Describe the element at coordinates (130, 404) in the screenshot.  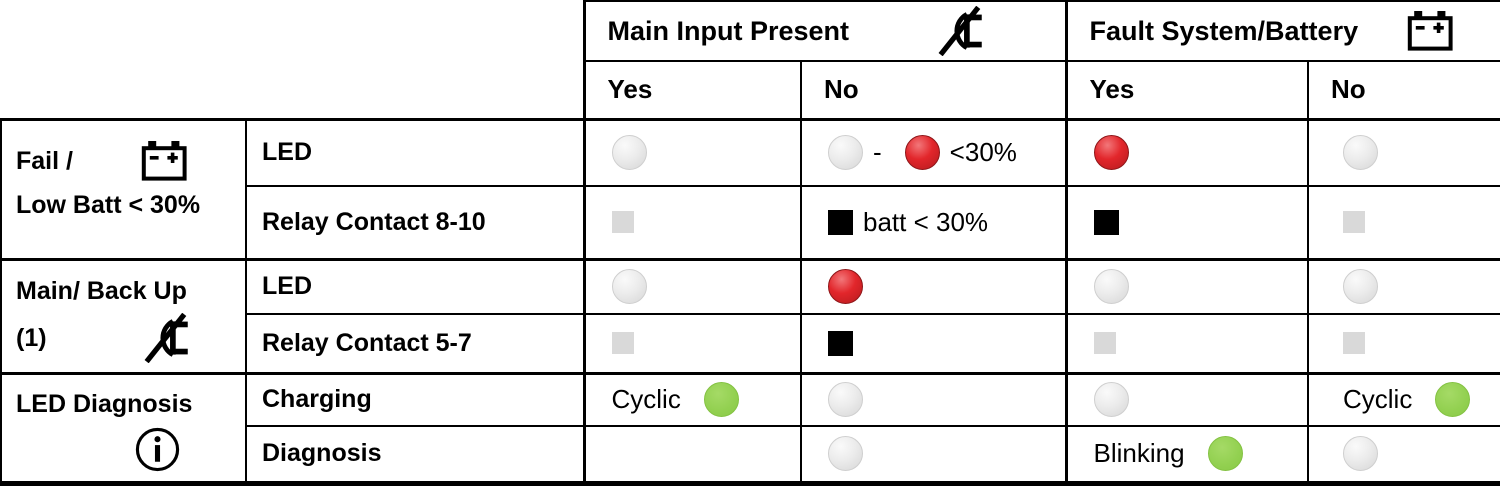
I see `group-label-line: LED Diagnosis` at that location.